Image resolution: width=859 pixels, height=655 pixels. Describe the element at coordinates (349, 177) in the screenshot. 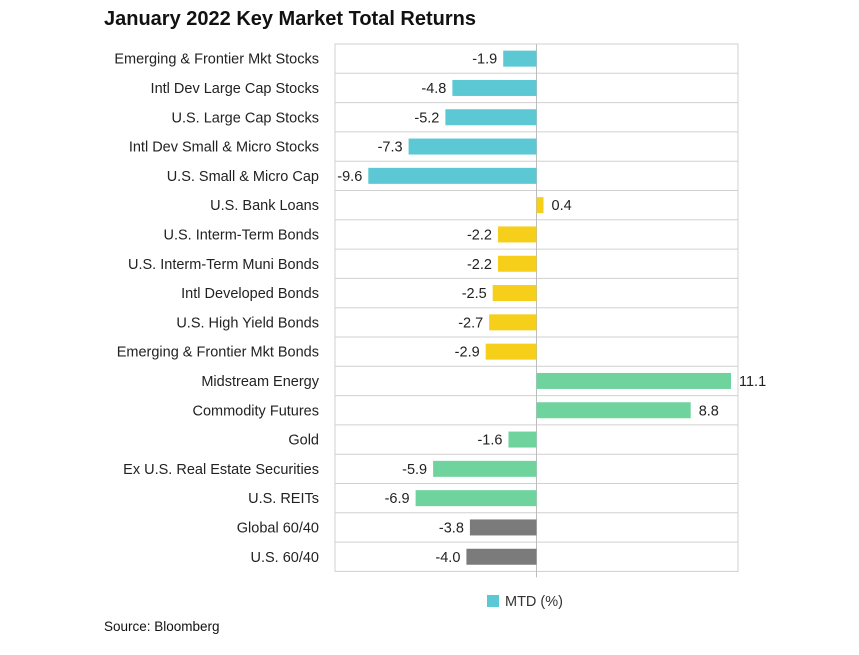

I see `value-label: -9.6` at that location.